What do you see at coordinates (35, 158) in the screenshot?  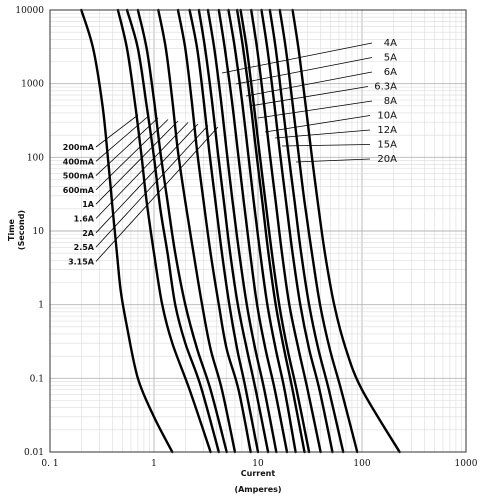 I see `y-tick-label: 100` at bounding box center [35, 158].